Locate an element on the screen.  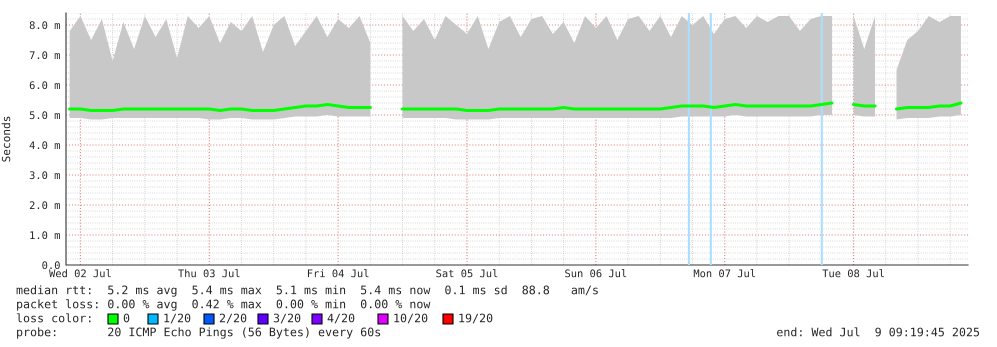
x-tick-label: Sat 05 Jul is located at coordinates (467, 273).